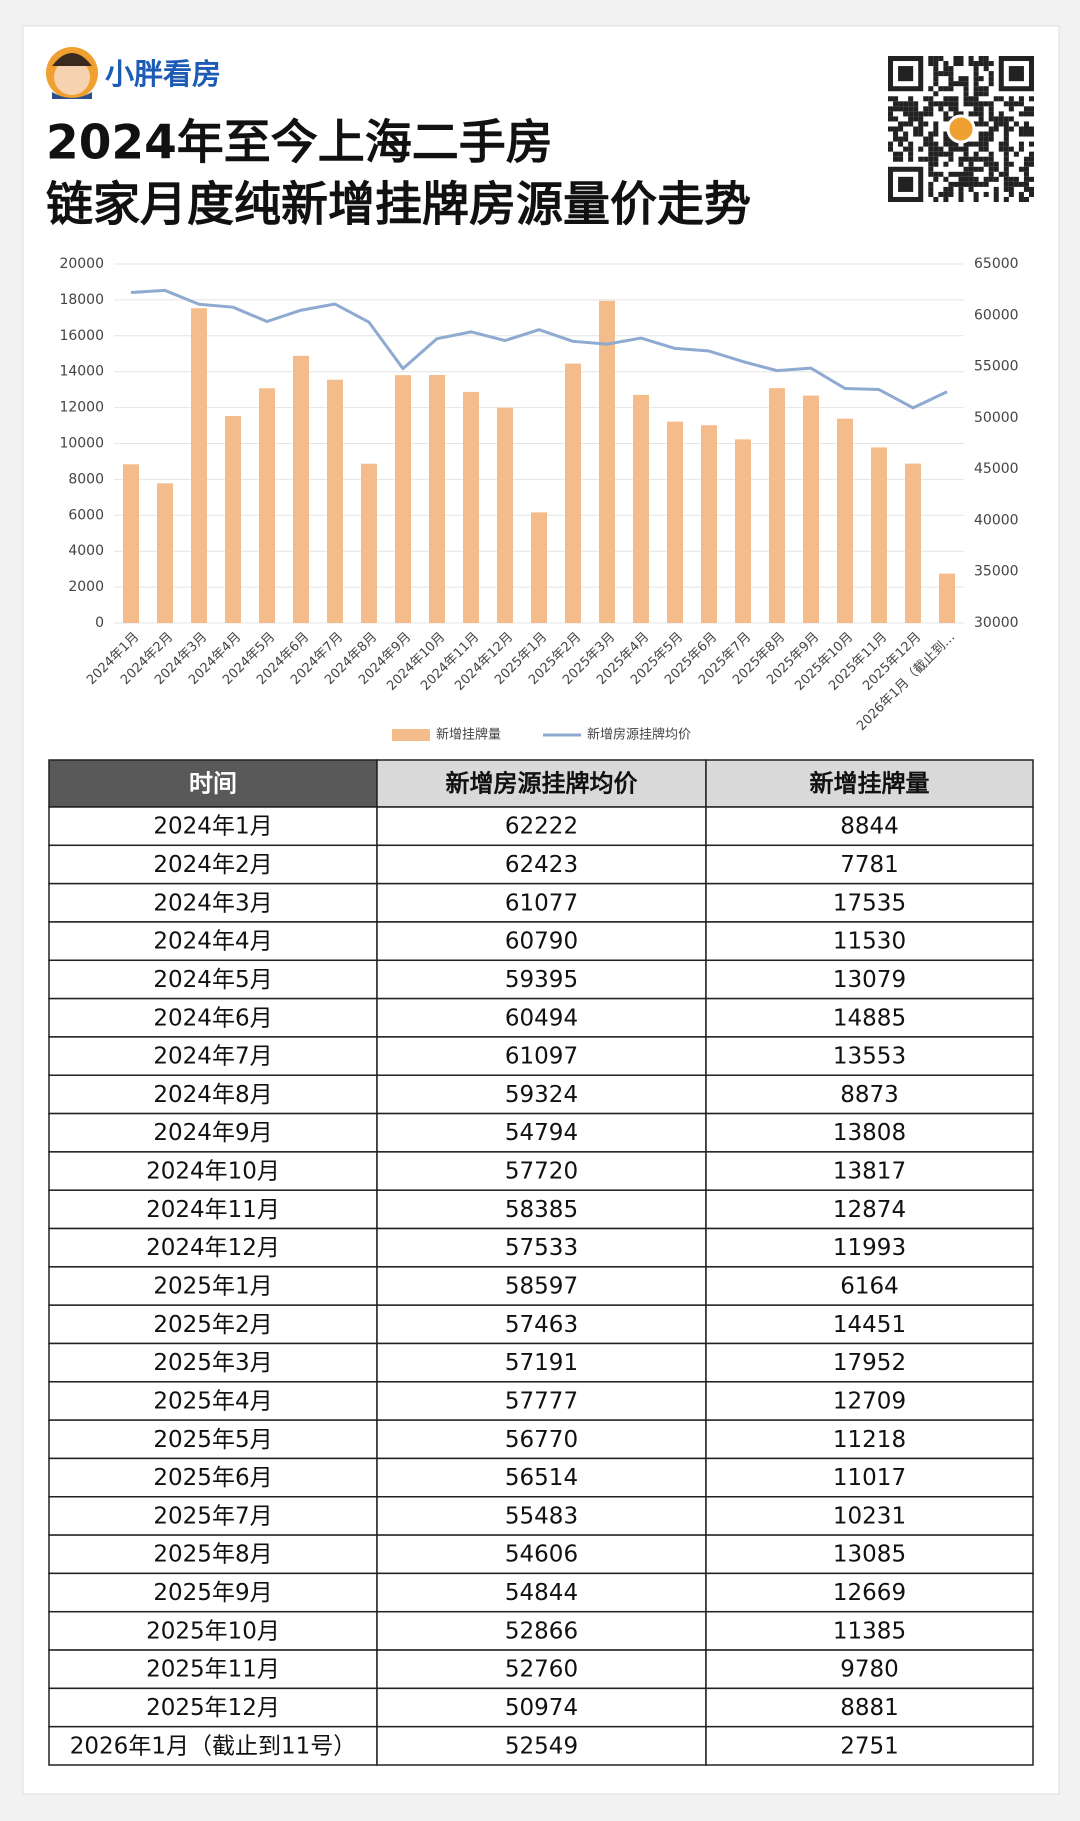 The height and width of the screenshot is (1821, 1080). What do you see at coordinates (81, 408) in the screenshot?
I see `y-tick-label: 12000` at bounding box center [81, 408].